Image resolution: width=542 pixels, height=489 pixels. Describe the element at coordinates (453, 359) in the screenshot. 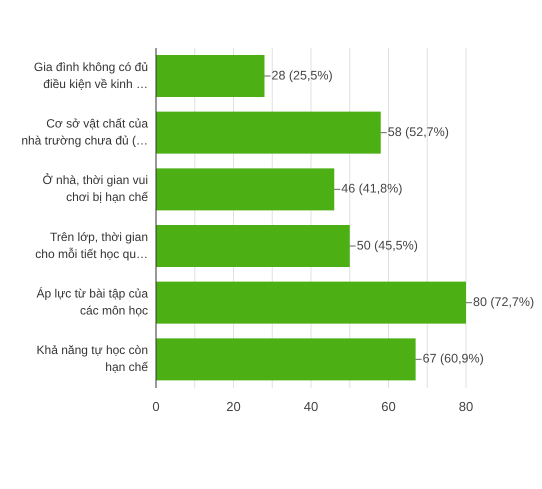

I see `data-label: 67 (60,9%)` at that location.